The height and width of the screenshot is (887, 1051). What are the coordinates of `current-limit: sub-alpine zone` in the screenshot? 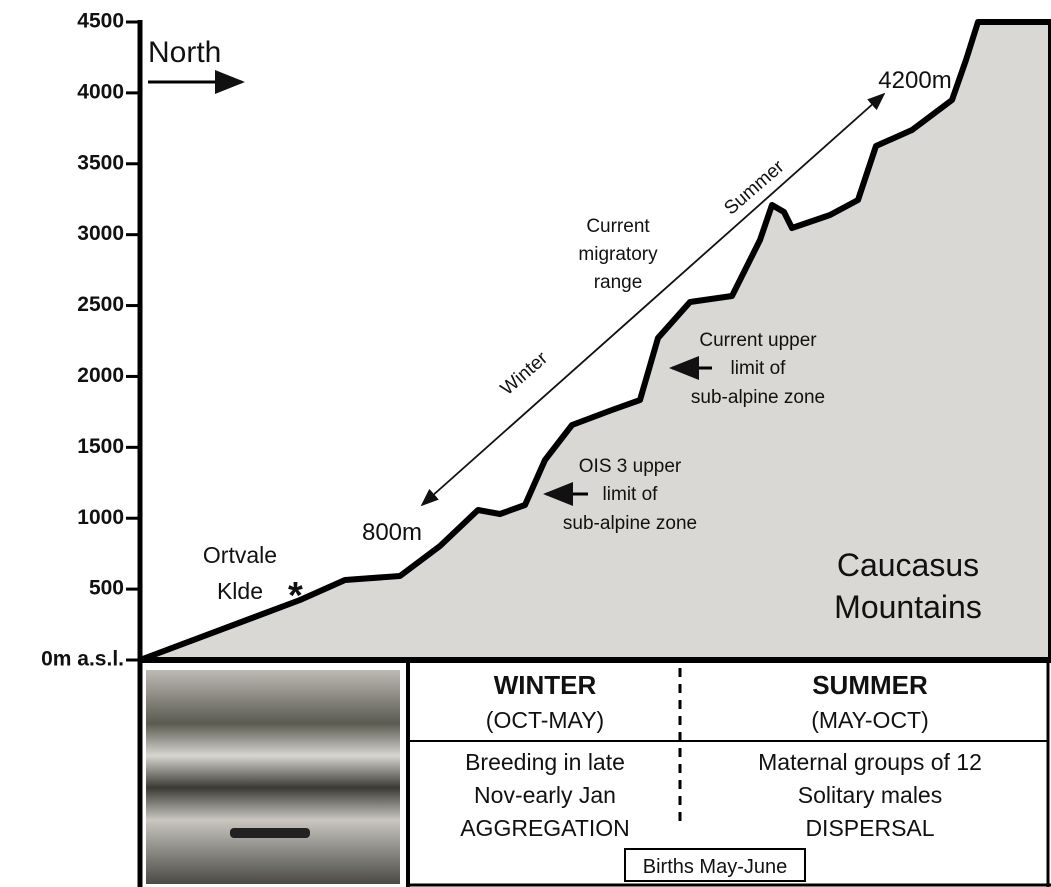 It's located at (758, 397).